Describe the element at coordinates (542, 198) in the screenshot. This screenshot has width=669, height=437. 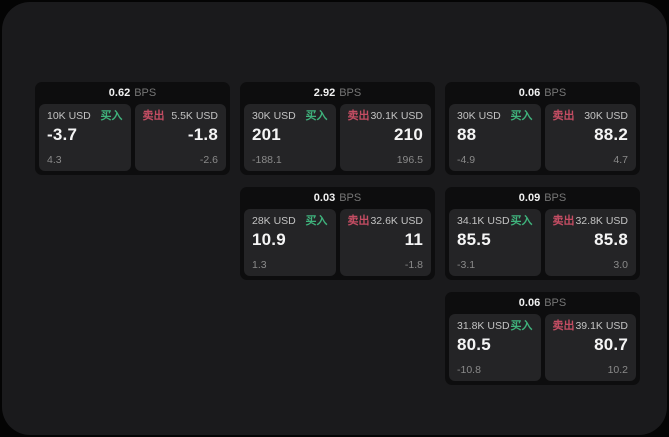
I see `bps-header: 0.09 BPS` at that location.